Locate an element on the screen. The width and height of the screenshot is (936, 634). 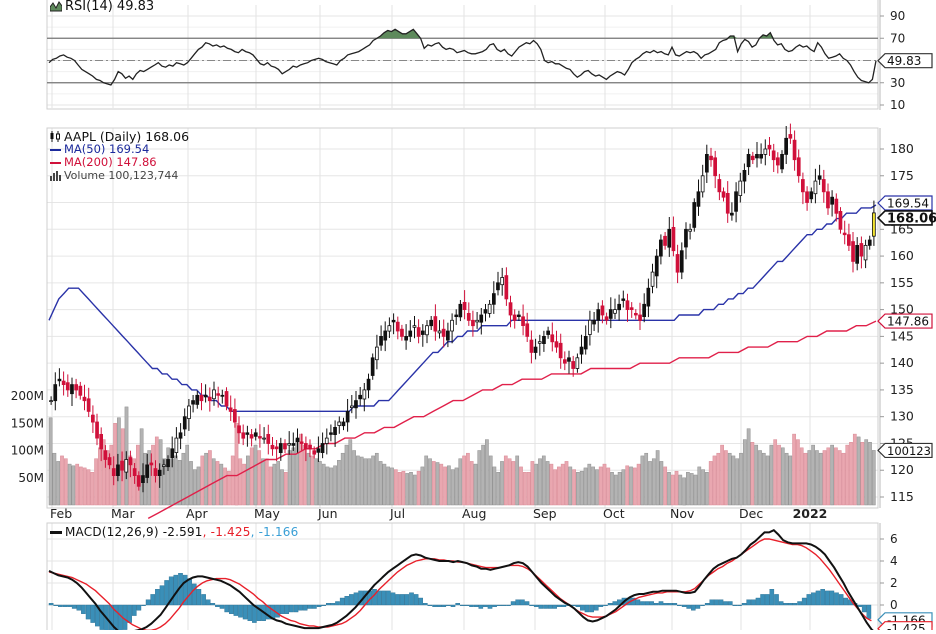
month-label: Dec is located at coordinates (751, 513).